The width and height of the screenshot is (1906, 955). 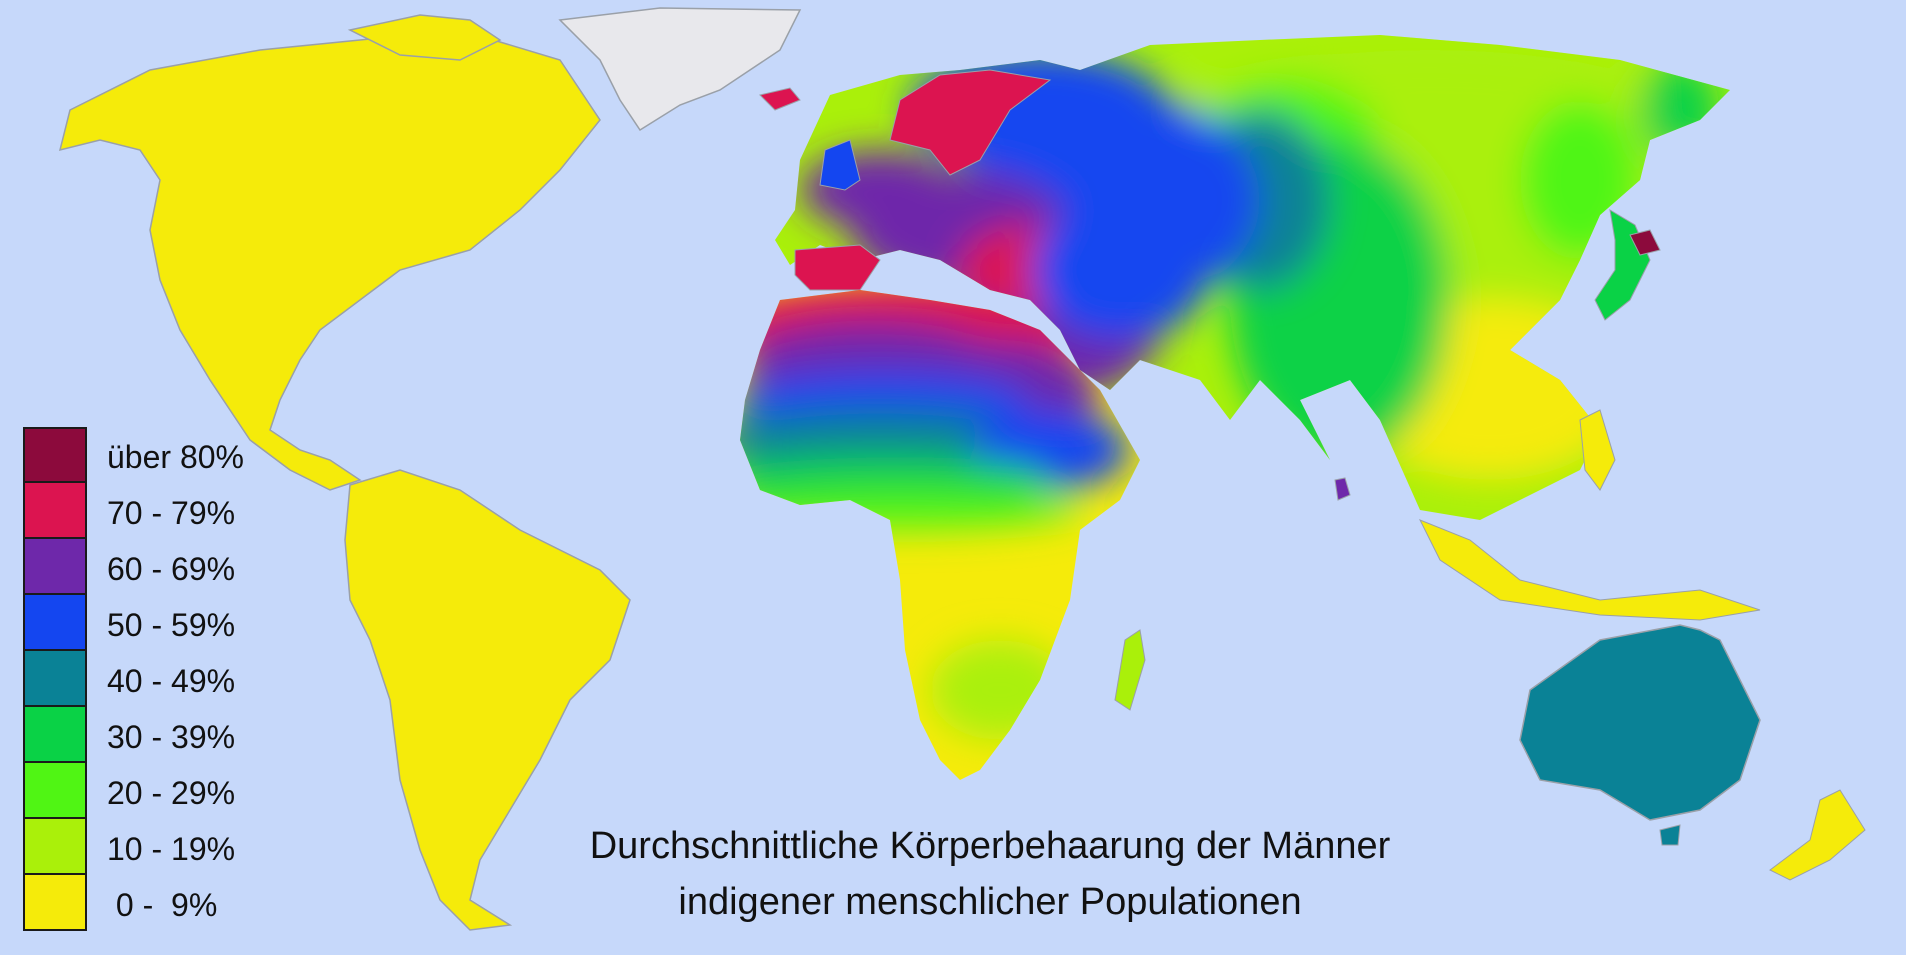 I want to click on british-isles, so click(x=840, y=165).